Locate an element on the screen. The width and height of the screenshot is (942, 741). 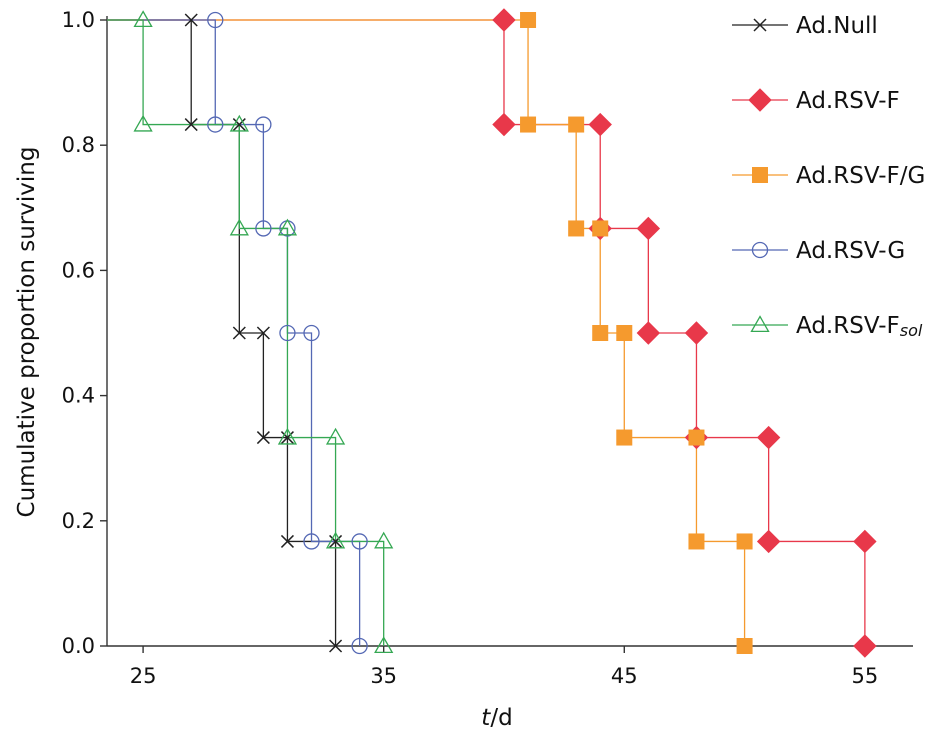
legend-entry-ad-rsv-f-g: Ad.RSV-F/G is located at coordinates (828, 176).